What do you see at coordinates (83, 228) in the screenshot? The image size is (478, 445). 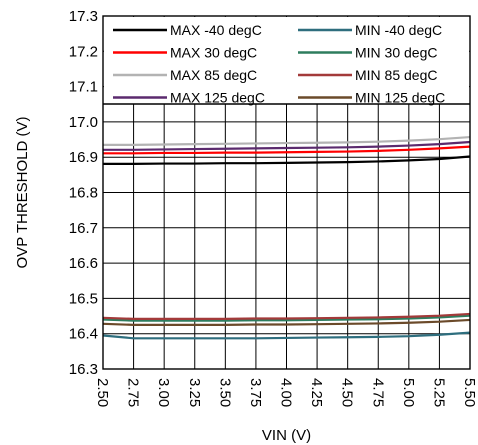 I see `y-tick-label: 16.7` at bounding box center [83, 228].